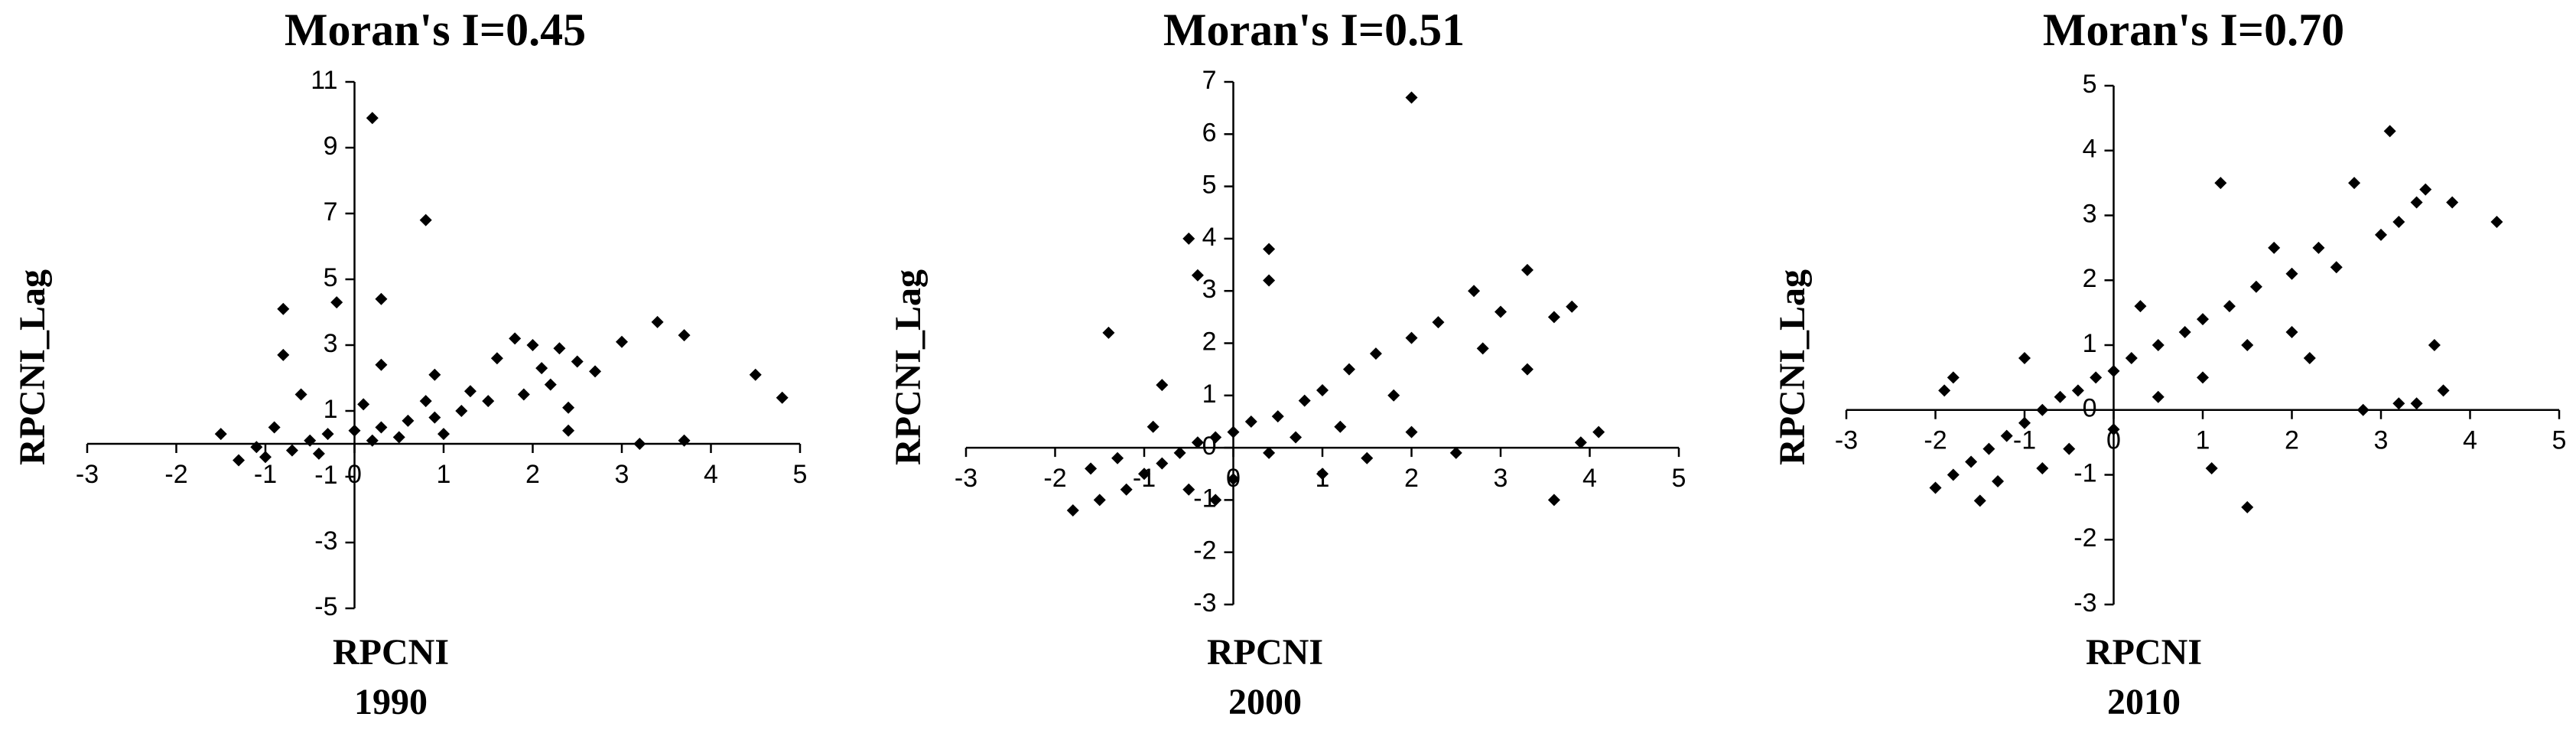 The image size is (2576, 730). Describe the element at coordinates (2084, 538) in the screenshot. I see `y-tick-label: -2` at that location.